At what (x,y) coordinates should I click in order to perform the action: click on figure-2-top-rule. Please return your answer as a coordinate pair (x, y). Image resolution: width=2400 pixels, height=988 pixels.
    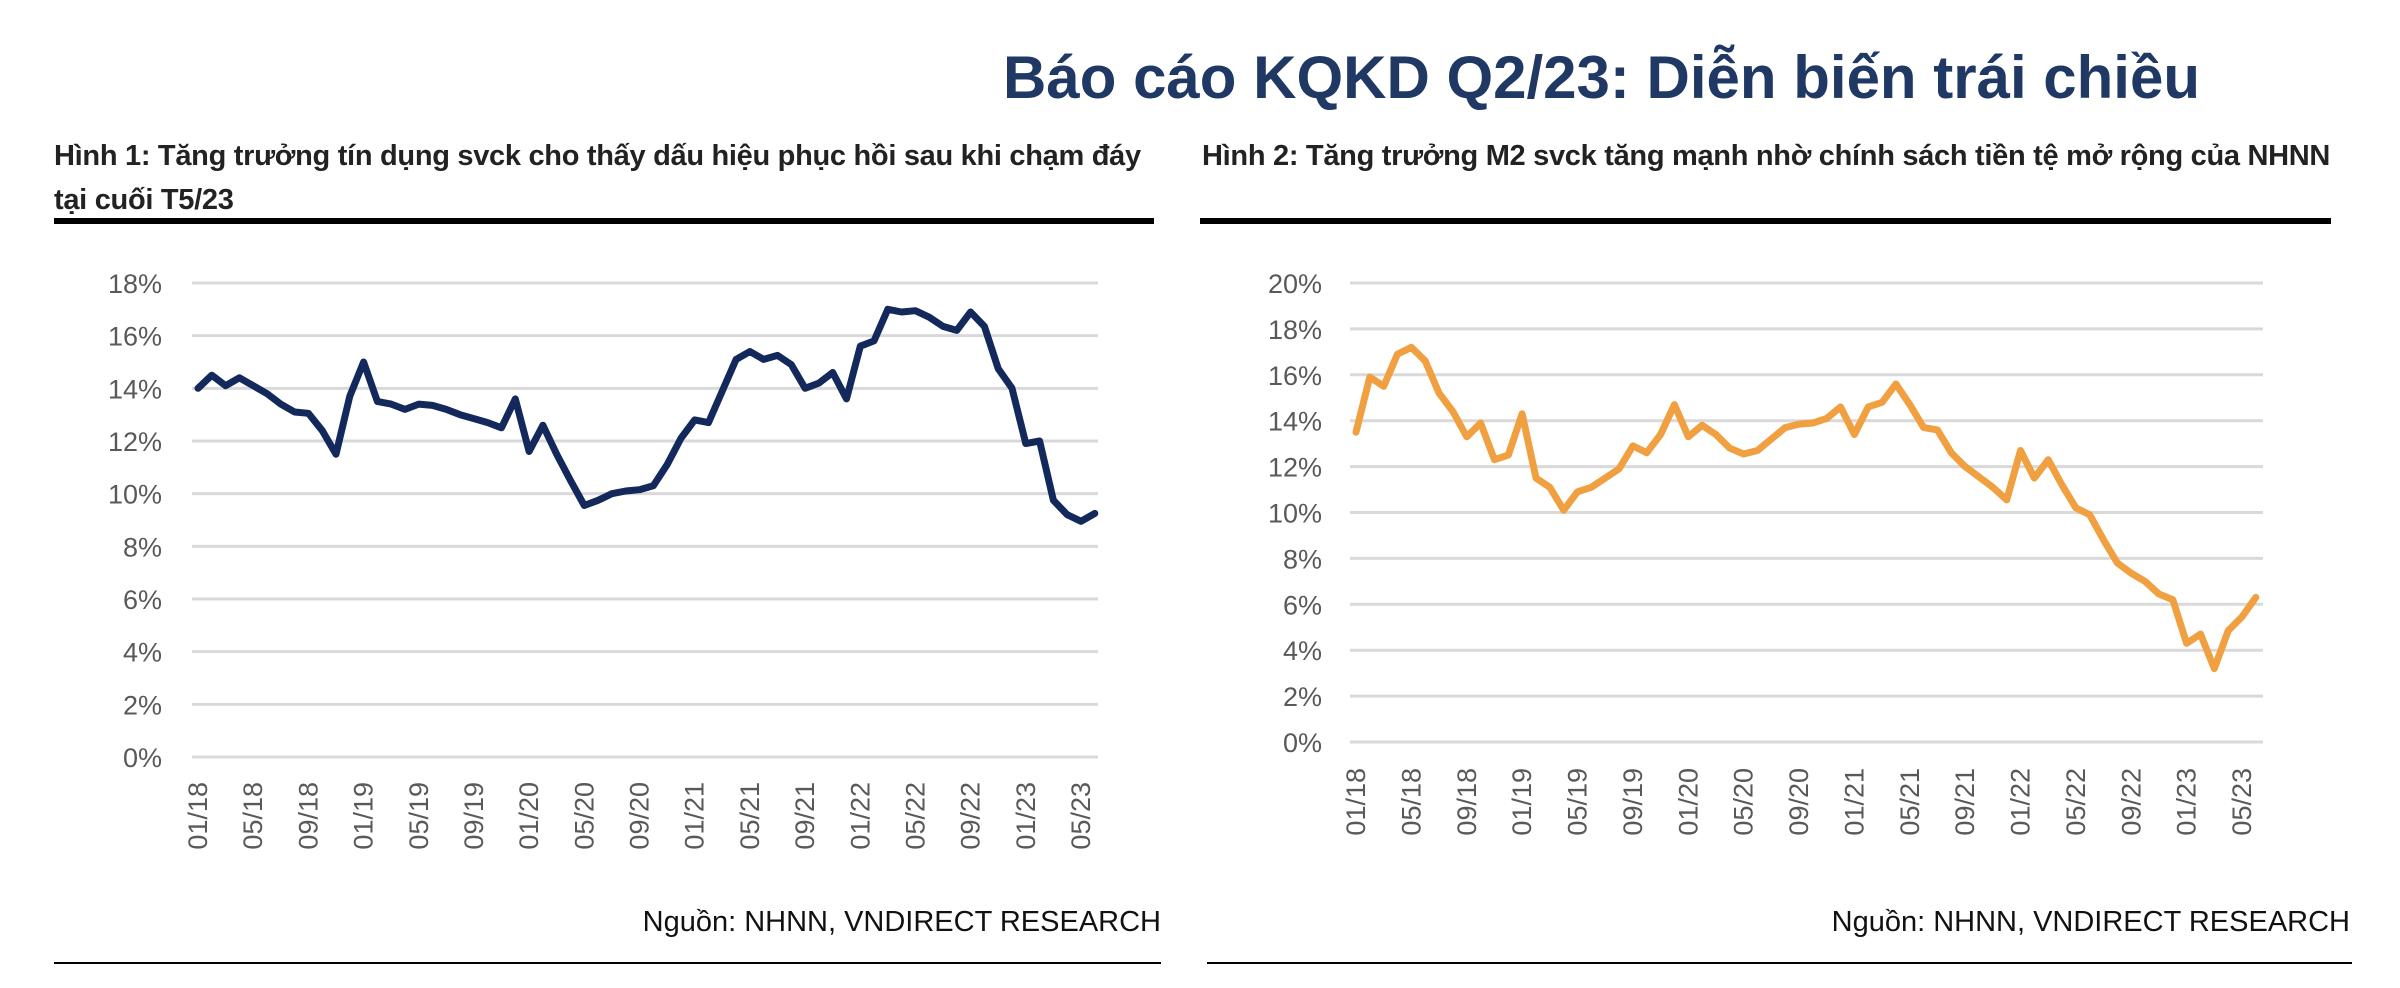
    Looking at the image, I should click on (1765, 221).